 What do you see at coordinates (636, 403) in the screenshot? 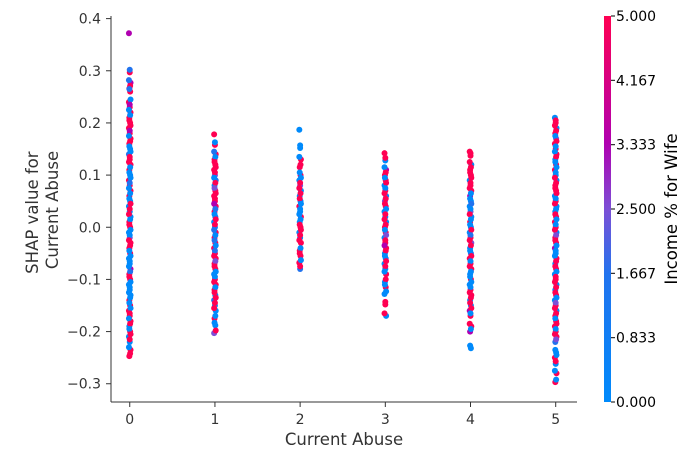
I see `colorbar-tick-label: 0.000` at bounding box center [636, 403].